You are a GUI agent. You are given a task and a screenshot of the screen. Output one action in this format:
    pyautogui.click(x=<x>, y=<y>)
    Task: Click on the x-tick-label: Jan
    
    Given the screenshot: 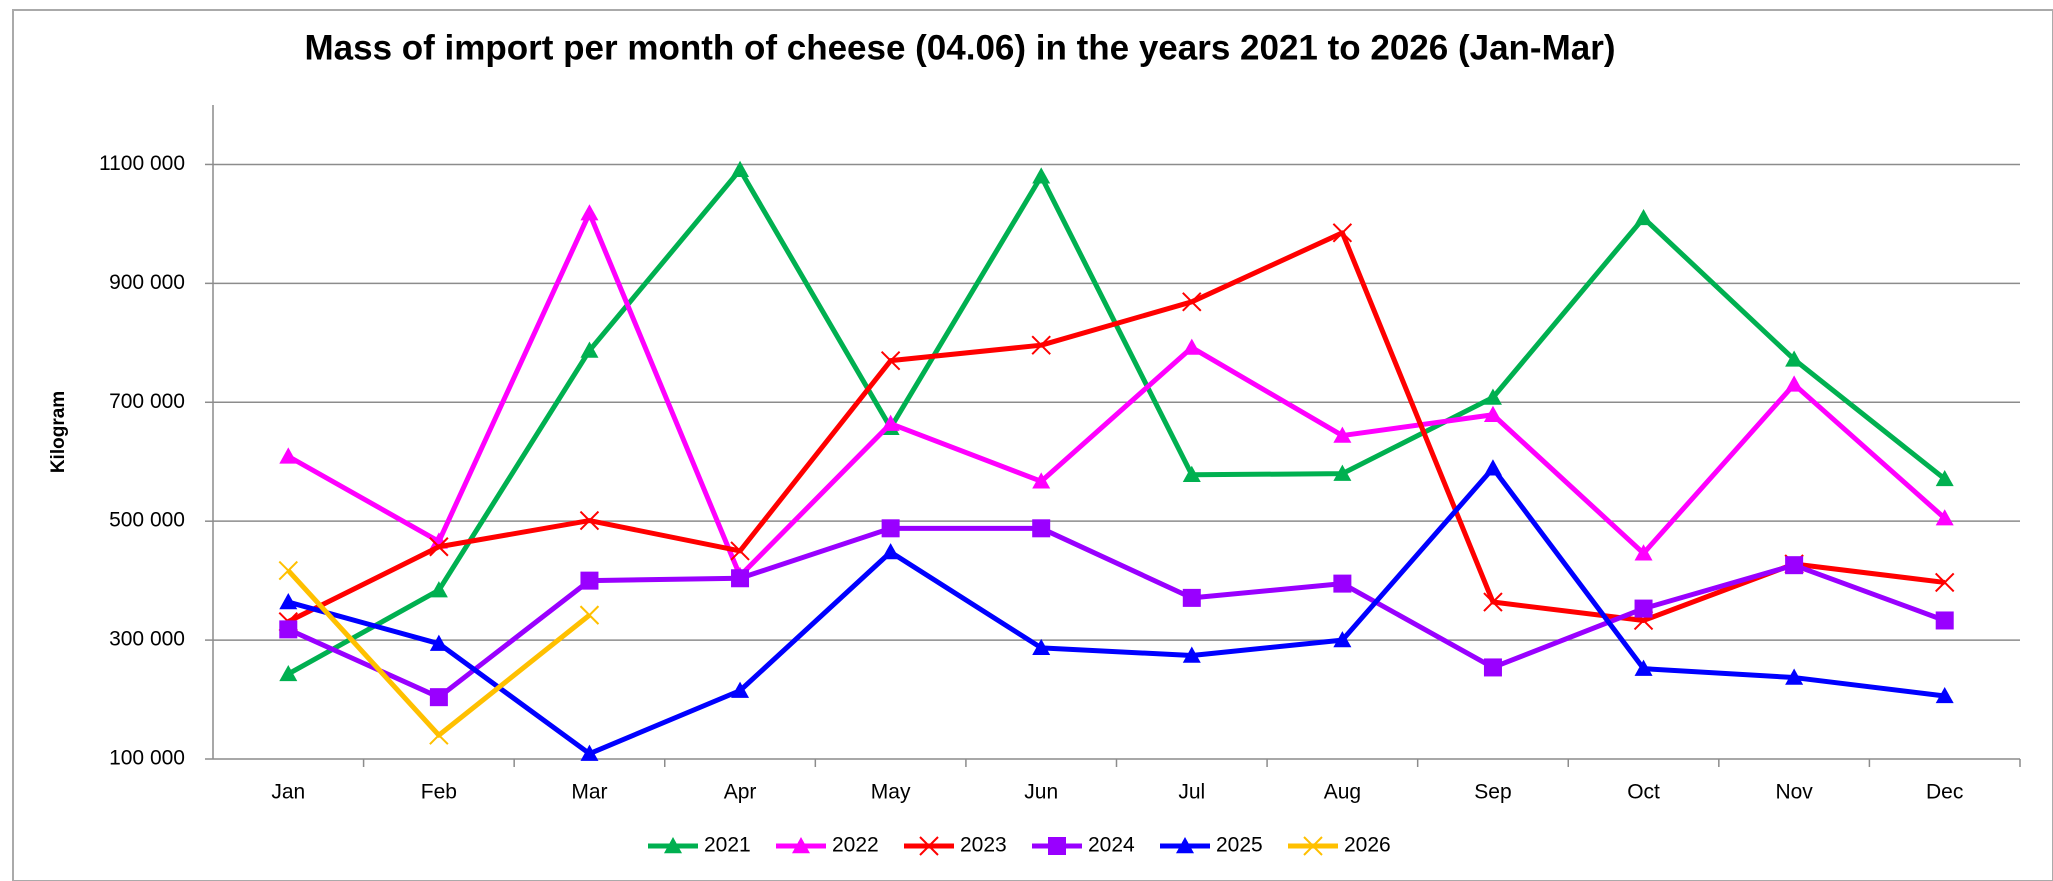 What is the action you would take?
    pyautogui.click(x=288, y=792)
    